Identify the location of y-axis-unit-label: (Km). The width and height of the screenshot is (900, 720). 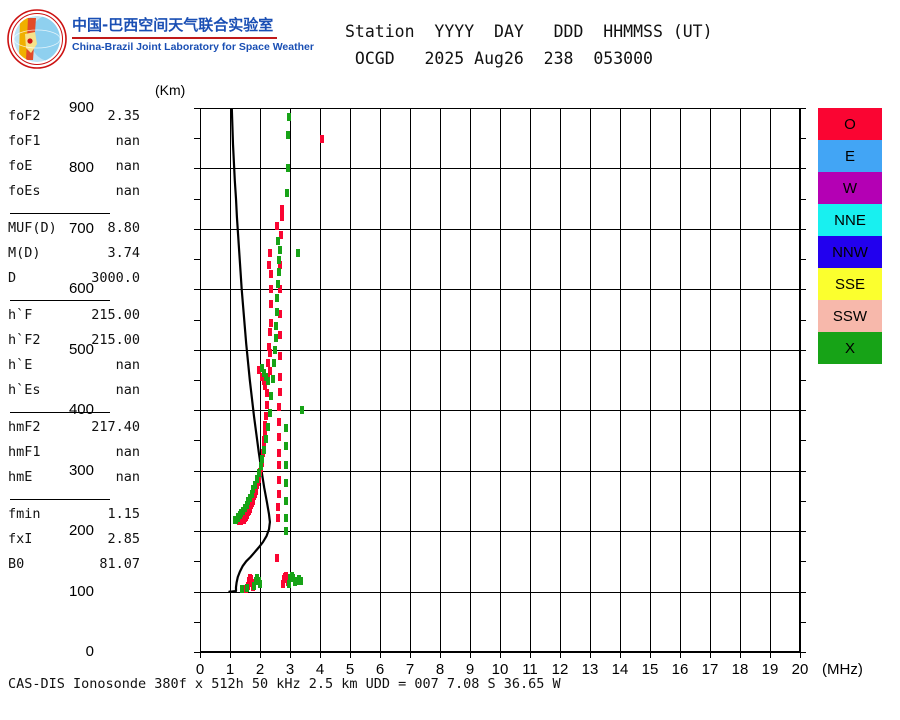
(170, 90).